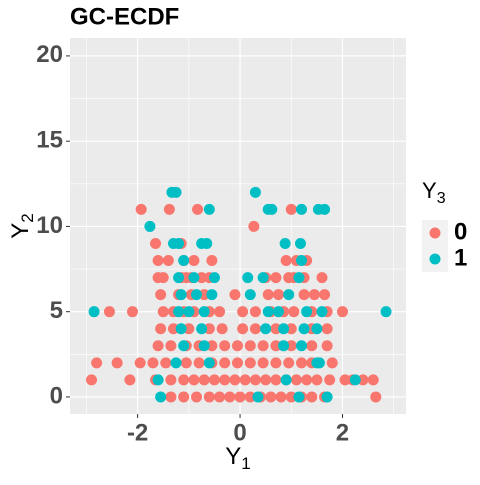  I want to click on x-label-main: Y, so click(233, 456).